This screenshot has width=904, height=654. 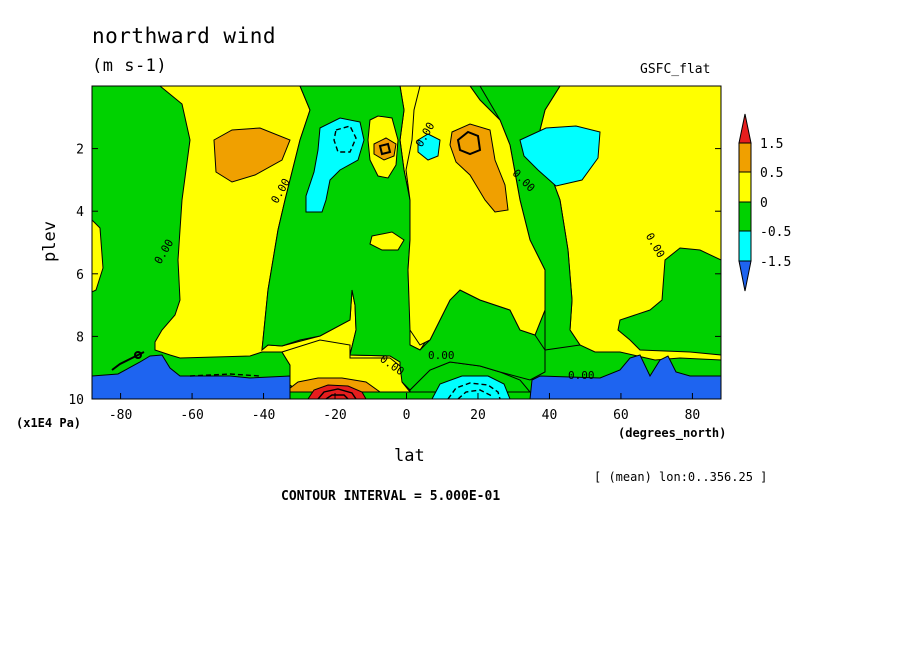 I want to click on colorbar-label: -0.5, so click(x=775, y=232).